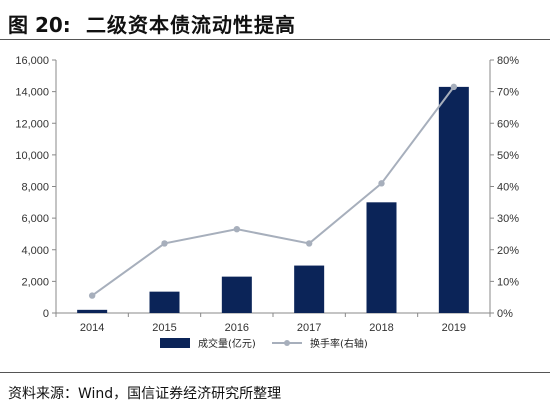 This screenshot has width=550, height=412. Describe the element at coordinates (92, 328) in the screenshot. I see `x-tick-label: 2014` at that location.